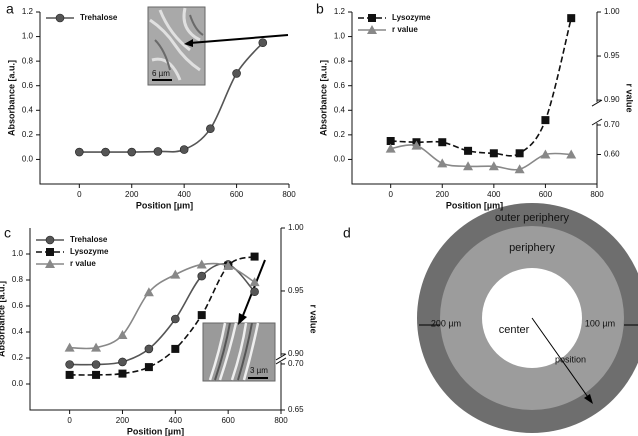 Image resolution: width=638 pixels, height=436 pixels. What do you see at coordinates (161, 73) in the screenshot?
I see `scale-label: 6 µm` at bounding box center [161, 73].